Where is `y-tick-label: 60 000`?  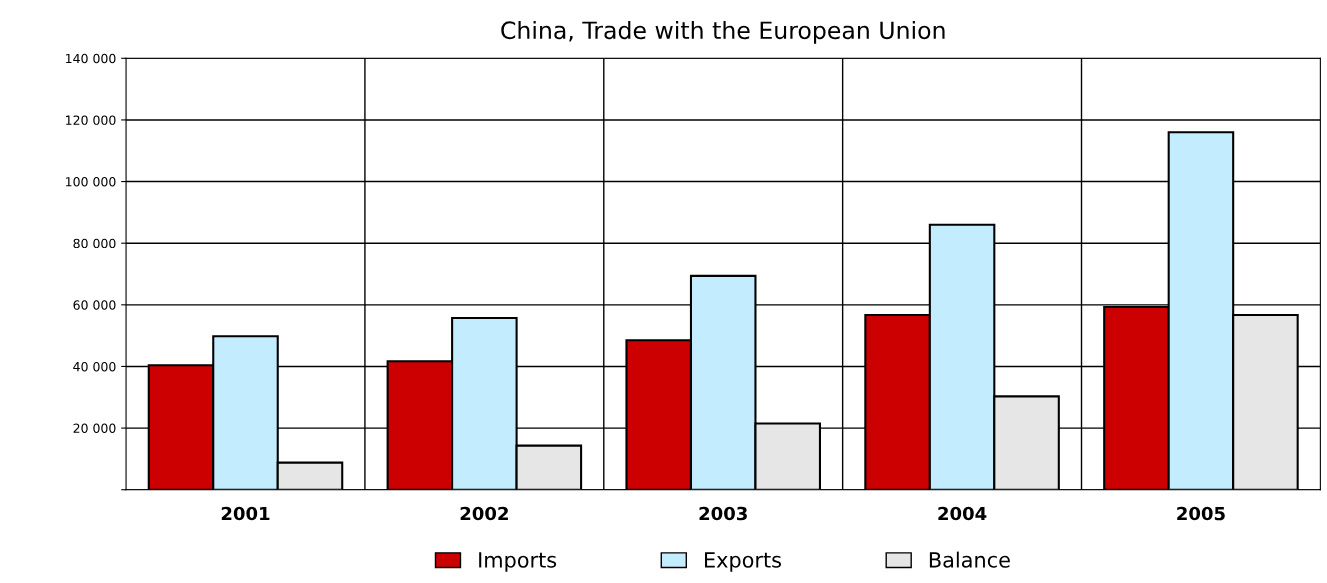 y-tick-label: 60 000 is located at coordinates (94, 305).